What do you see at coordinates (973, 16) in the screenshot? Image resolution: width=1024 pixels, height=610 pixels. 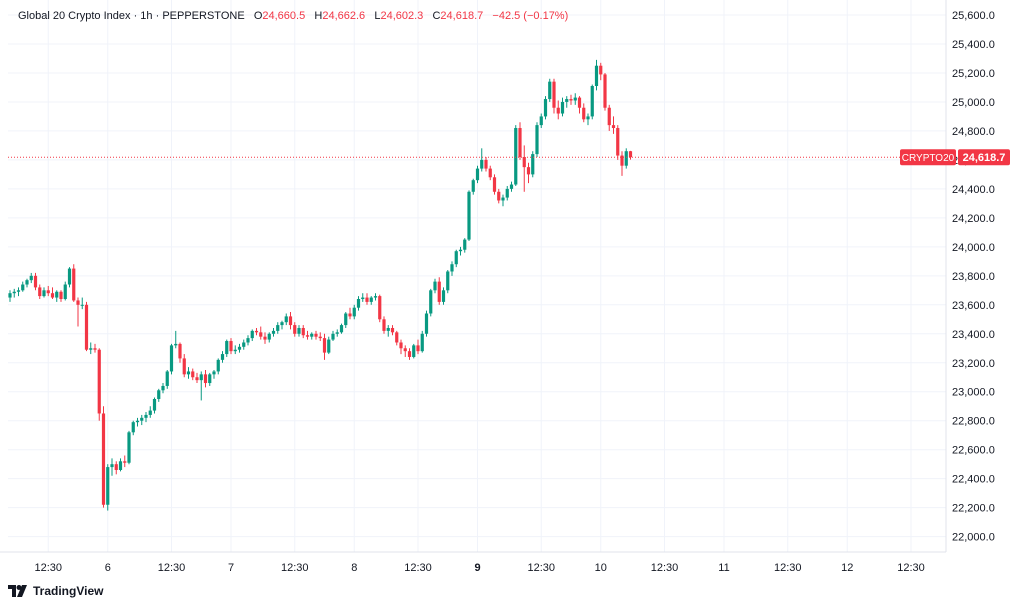 I see `y-tick-label: 25,600.0` at bounding box center [973, 16].